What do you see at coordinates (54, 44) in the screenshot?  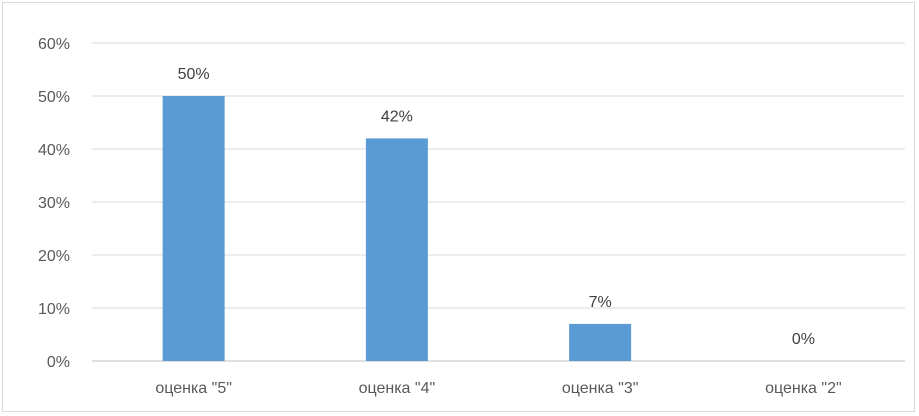 I see `y-tick-label: 60%` at bounding box center [54, 44].